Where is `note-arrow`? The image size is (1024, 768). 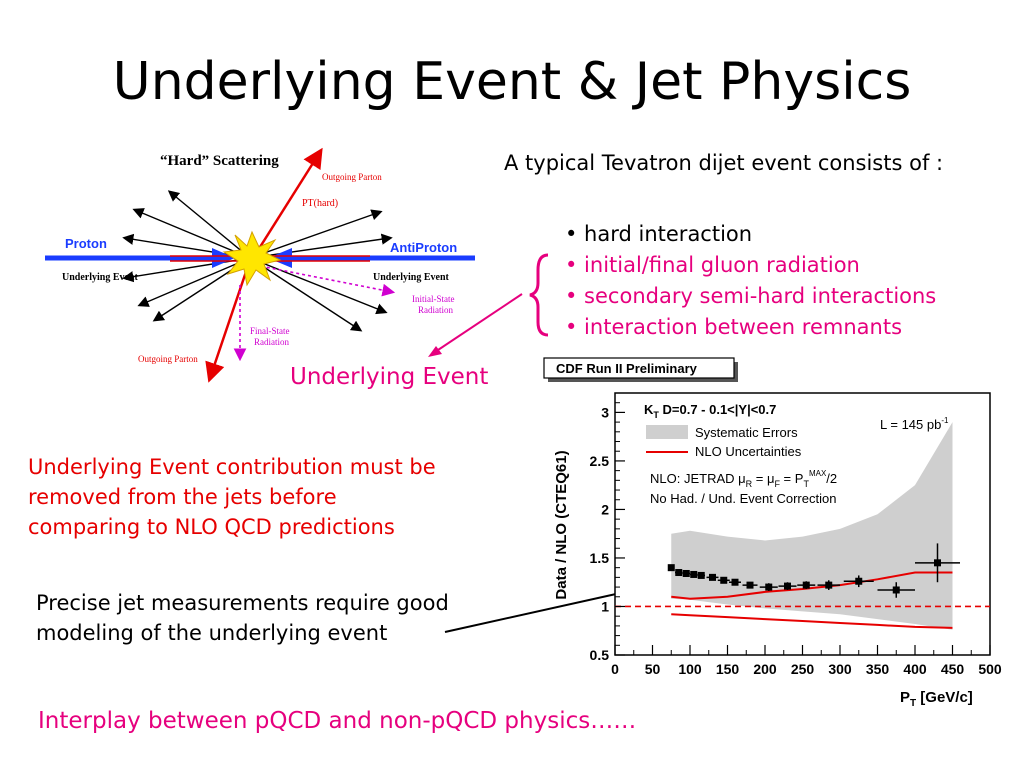 note-arrow is located at coordinates (535, 612).